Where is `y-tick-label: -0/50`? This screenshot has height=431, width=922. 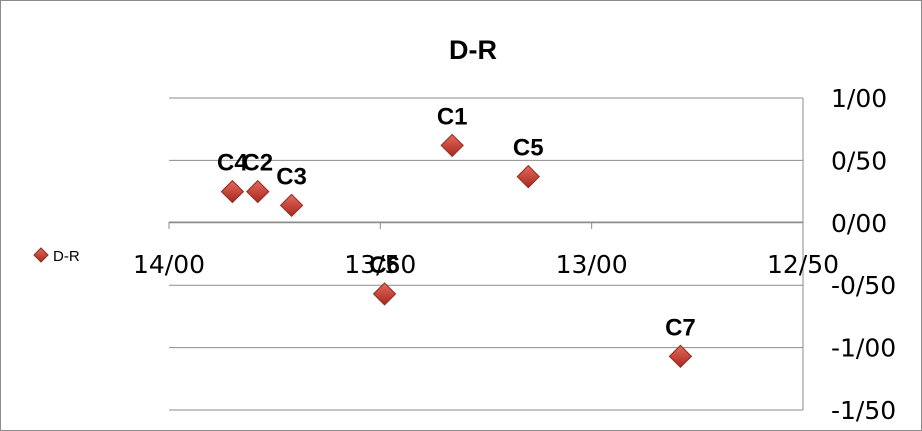
y-tick-label: -0/50 is located at coordinates (863, 285).